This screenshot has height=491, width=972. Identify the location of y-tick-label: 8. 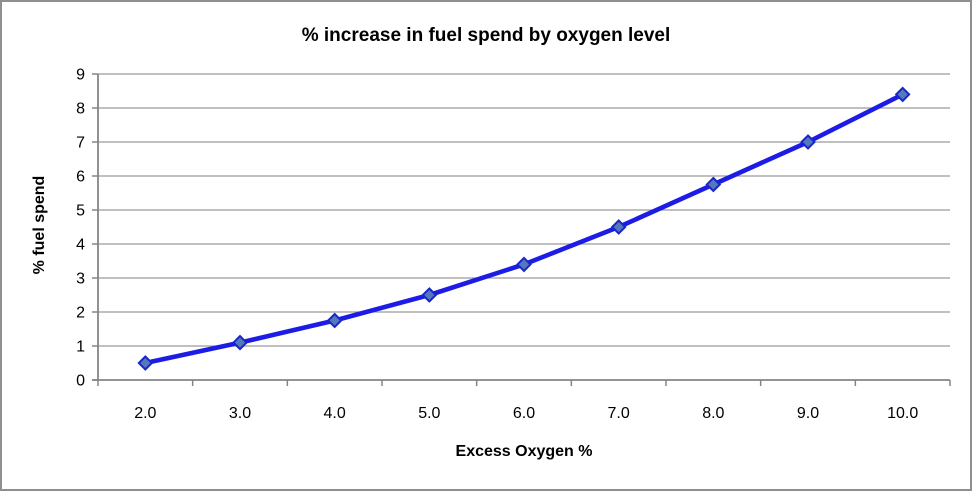
(80, 109).